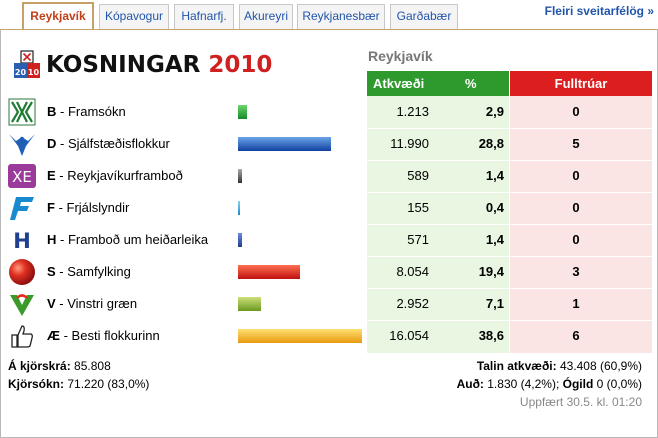 This screenshot has height=438, width=658. I want to click on kosningar-logo: 20 10 KOSNINGAR 2010, so click(142, 65).